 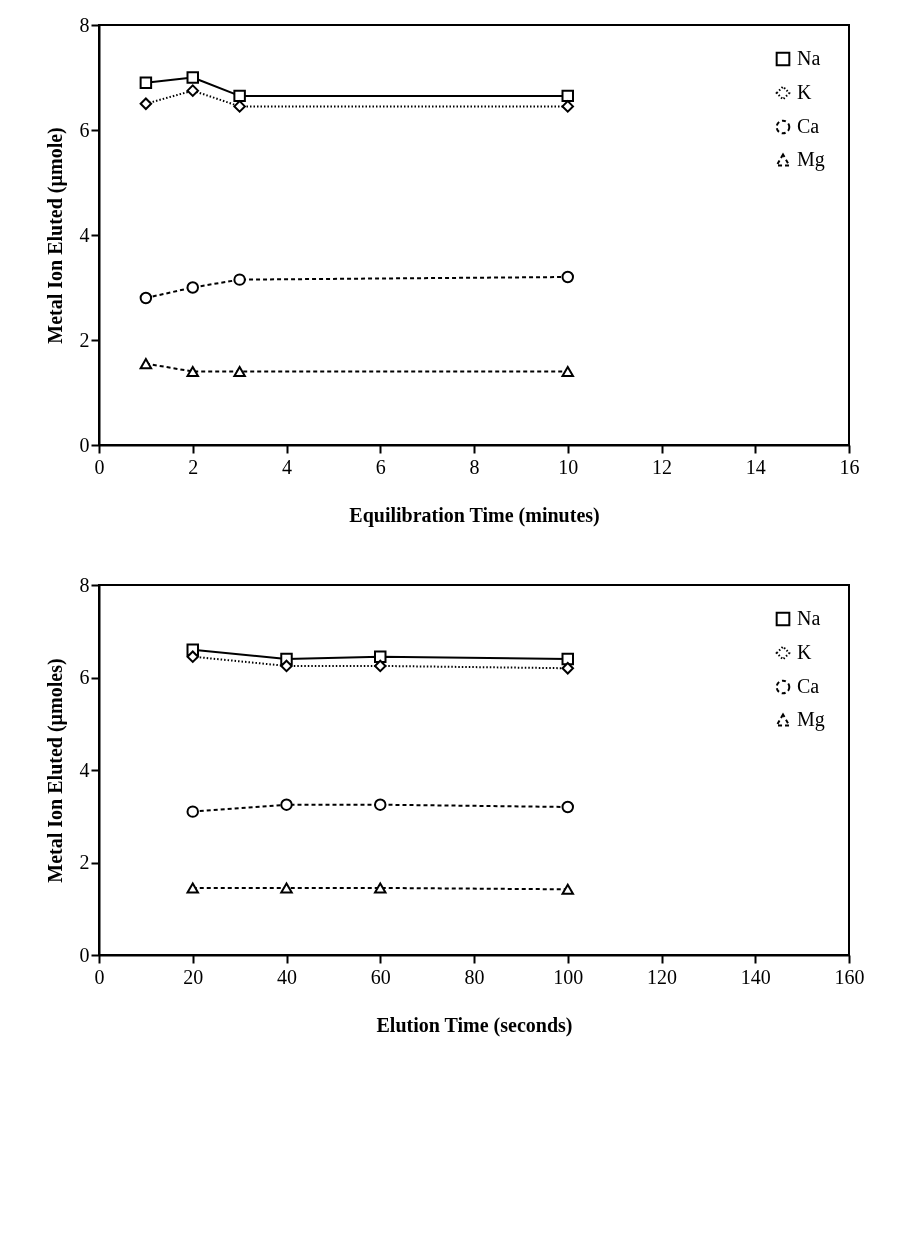 I want to click on x-axis-title: Elution Time (seconds), so click(x=474, y=1025).